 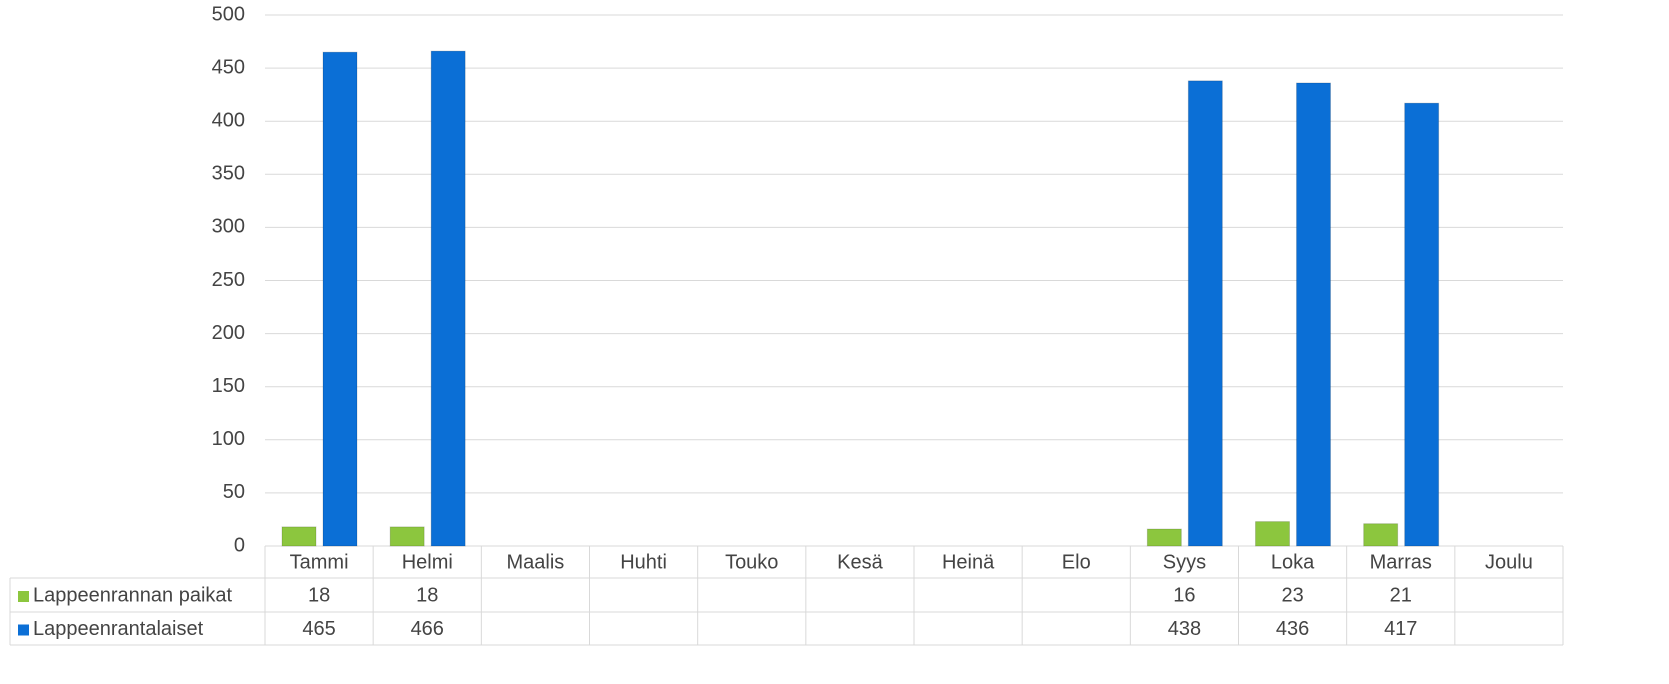 What do you see at coordinates (427, 629) in the screenshot?
I see `table-value: 466` at bounding box center [427, 629].